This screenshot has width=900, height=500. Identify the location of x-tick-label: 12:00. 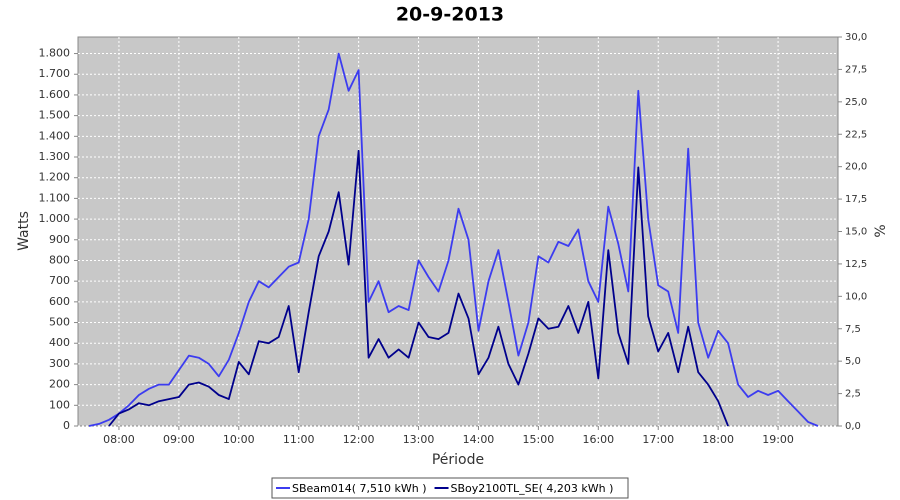
(359, 439).